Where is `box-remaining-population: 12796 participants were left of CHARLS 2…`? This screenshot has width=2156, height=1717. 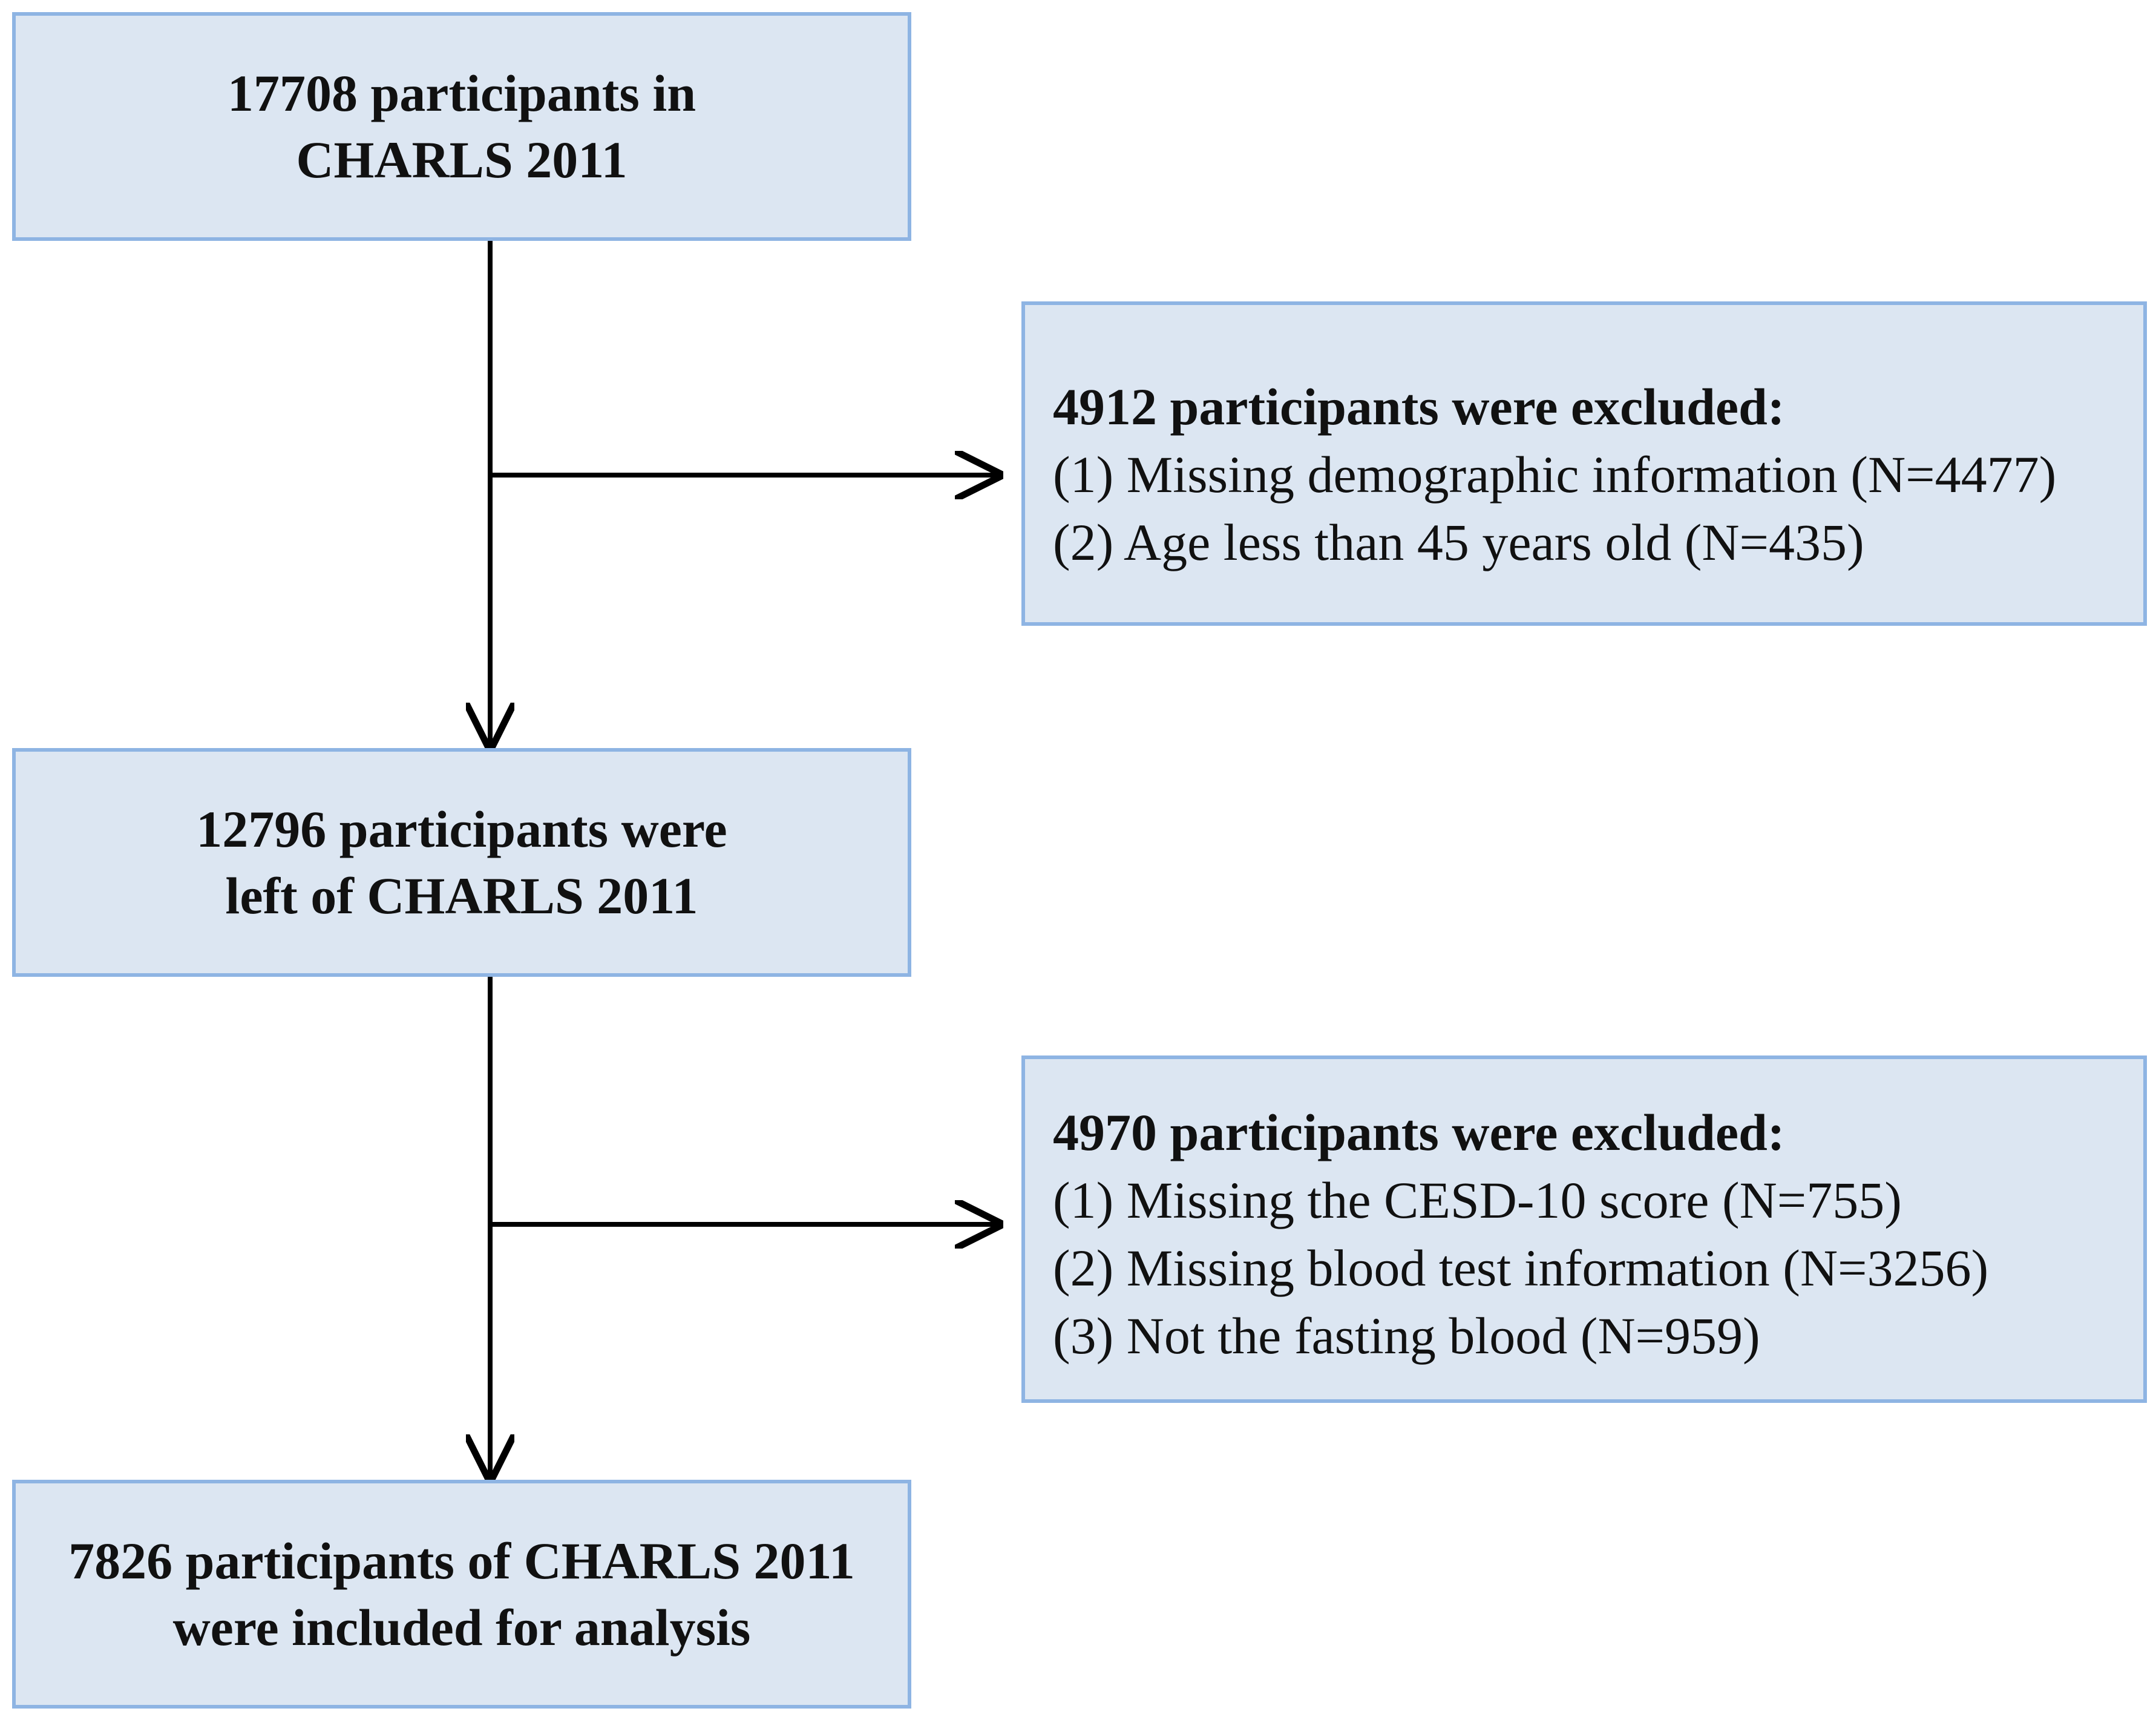
box-remaining-population: 12796 participants were left of CHARLS 2… is located at coordinates (462, 862).